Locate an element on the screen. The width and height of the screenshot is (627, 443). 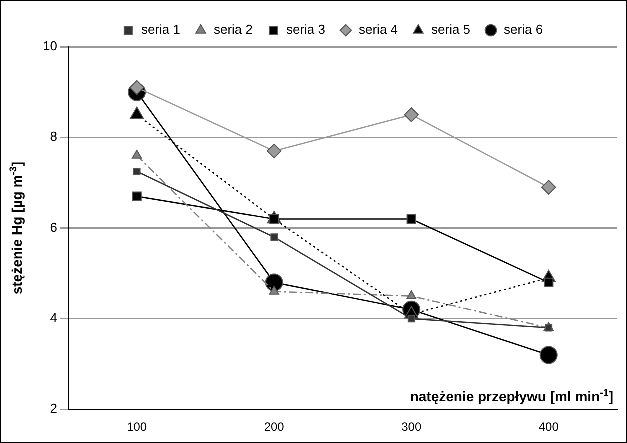
y-axis-title: stężenie Hg [µg m-3] is located at coordinates (16, 228).